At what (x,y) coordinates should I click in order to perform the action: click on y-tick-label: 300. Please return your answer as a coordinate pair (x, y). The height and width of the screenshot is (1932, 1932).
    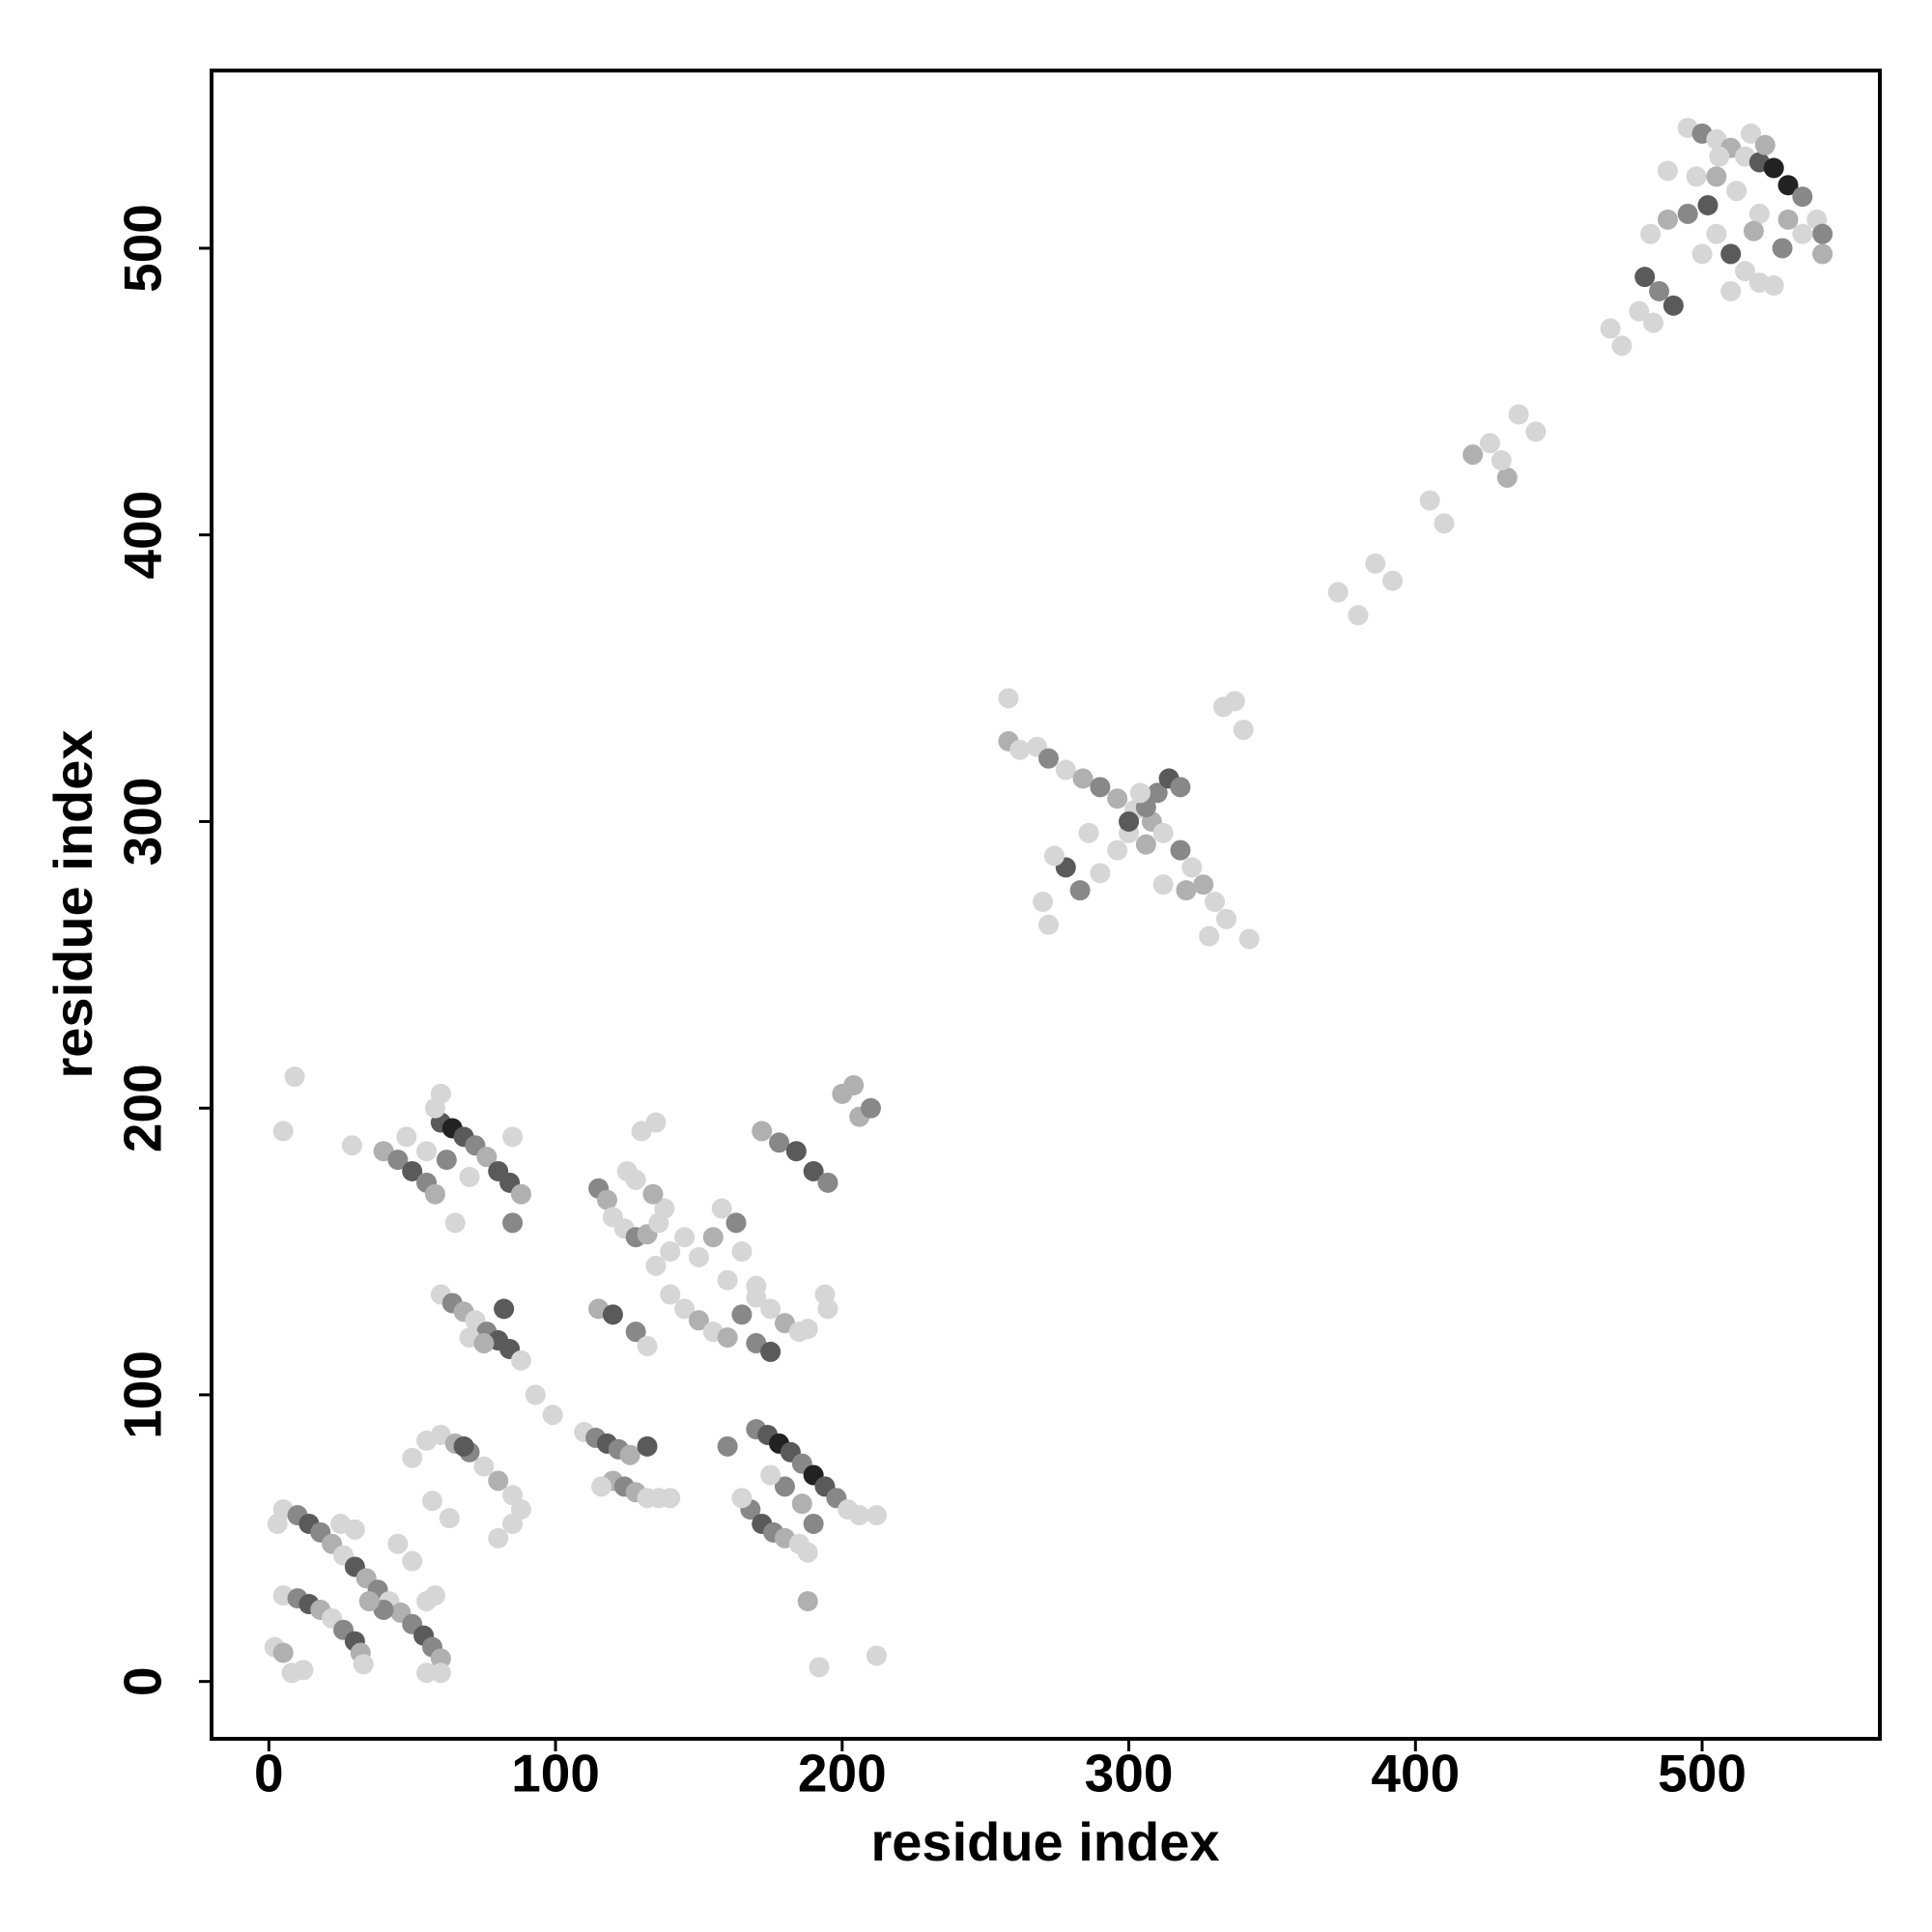
    Looking at the image, I should click on (143, 822).